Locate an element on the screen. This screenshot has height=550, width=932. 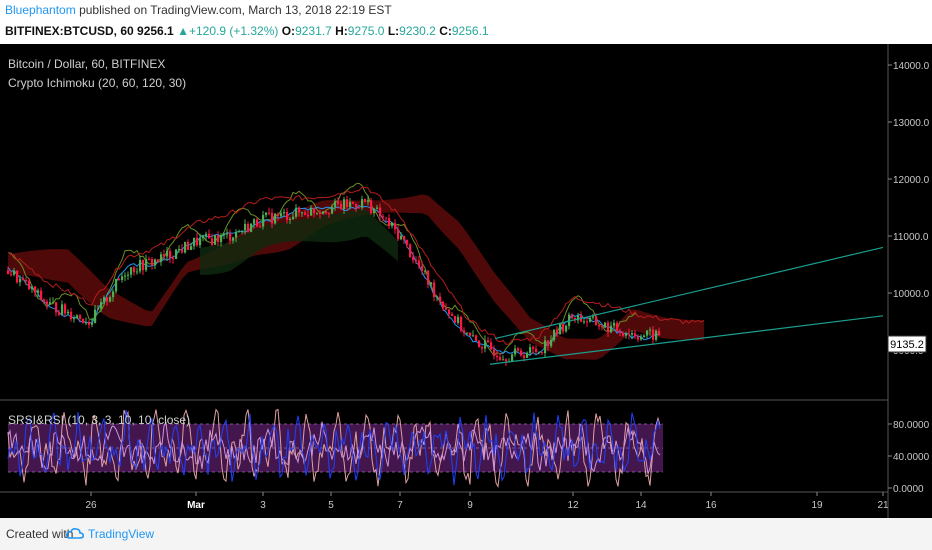
trend-channel is located at coordinates (686, 305).